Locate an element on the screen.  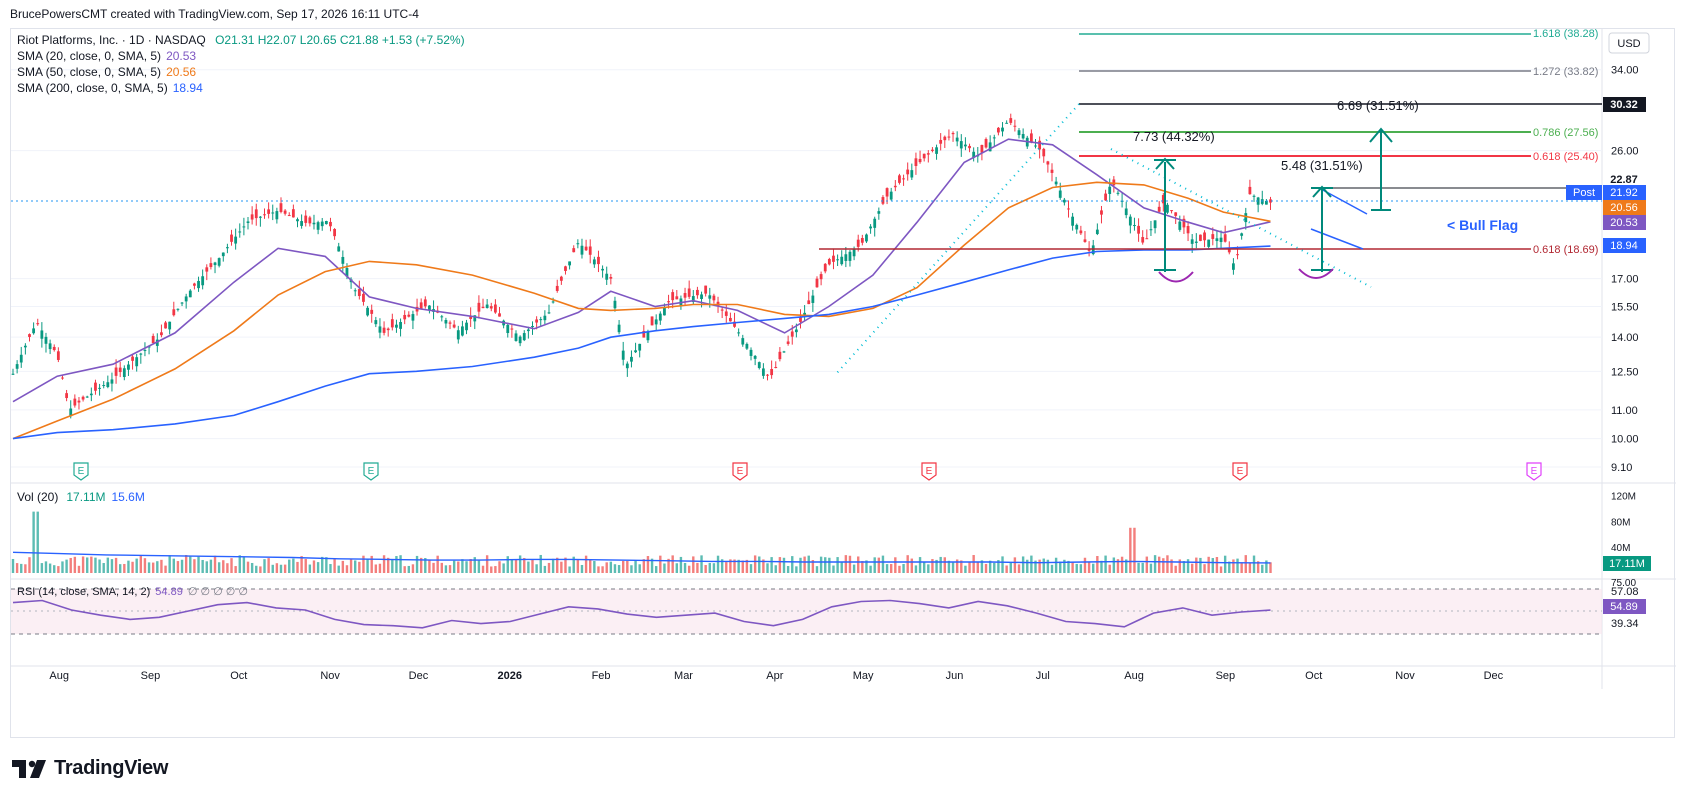
fib-1618-label: 1.618 (38.28) is located at coordinates (1565, 34).